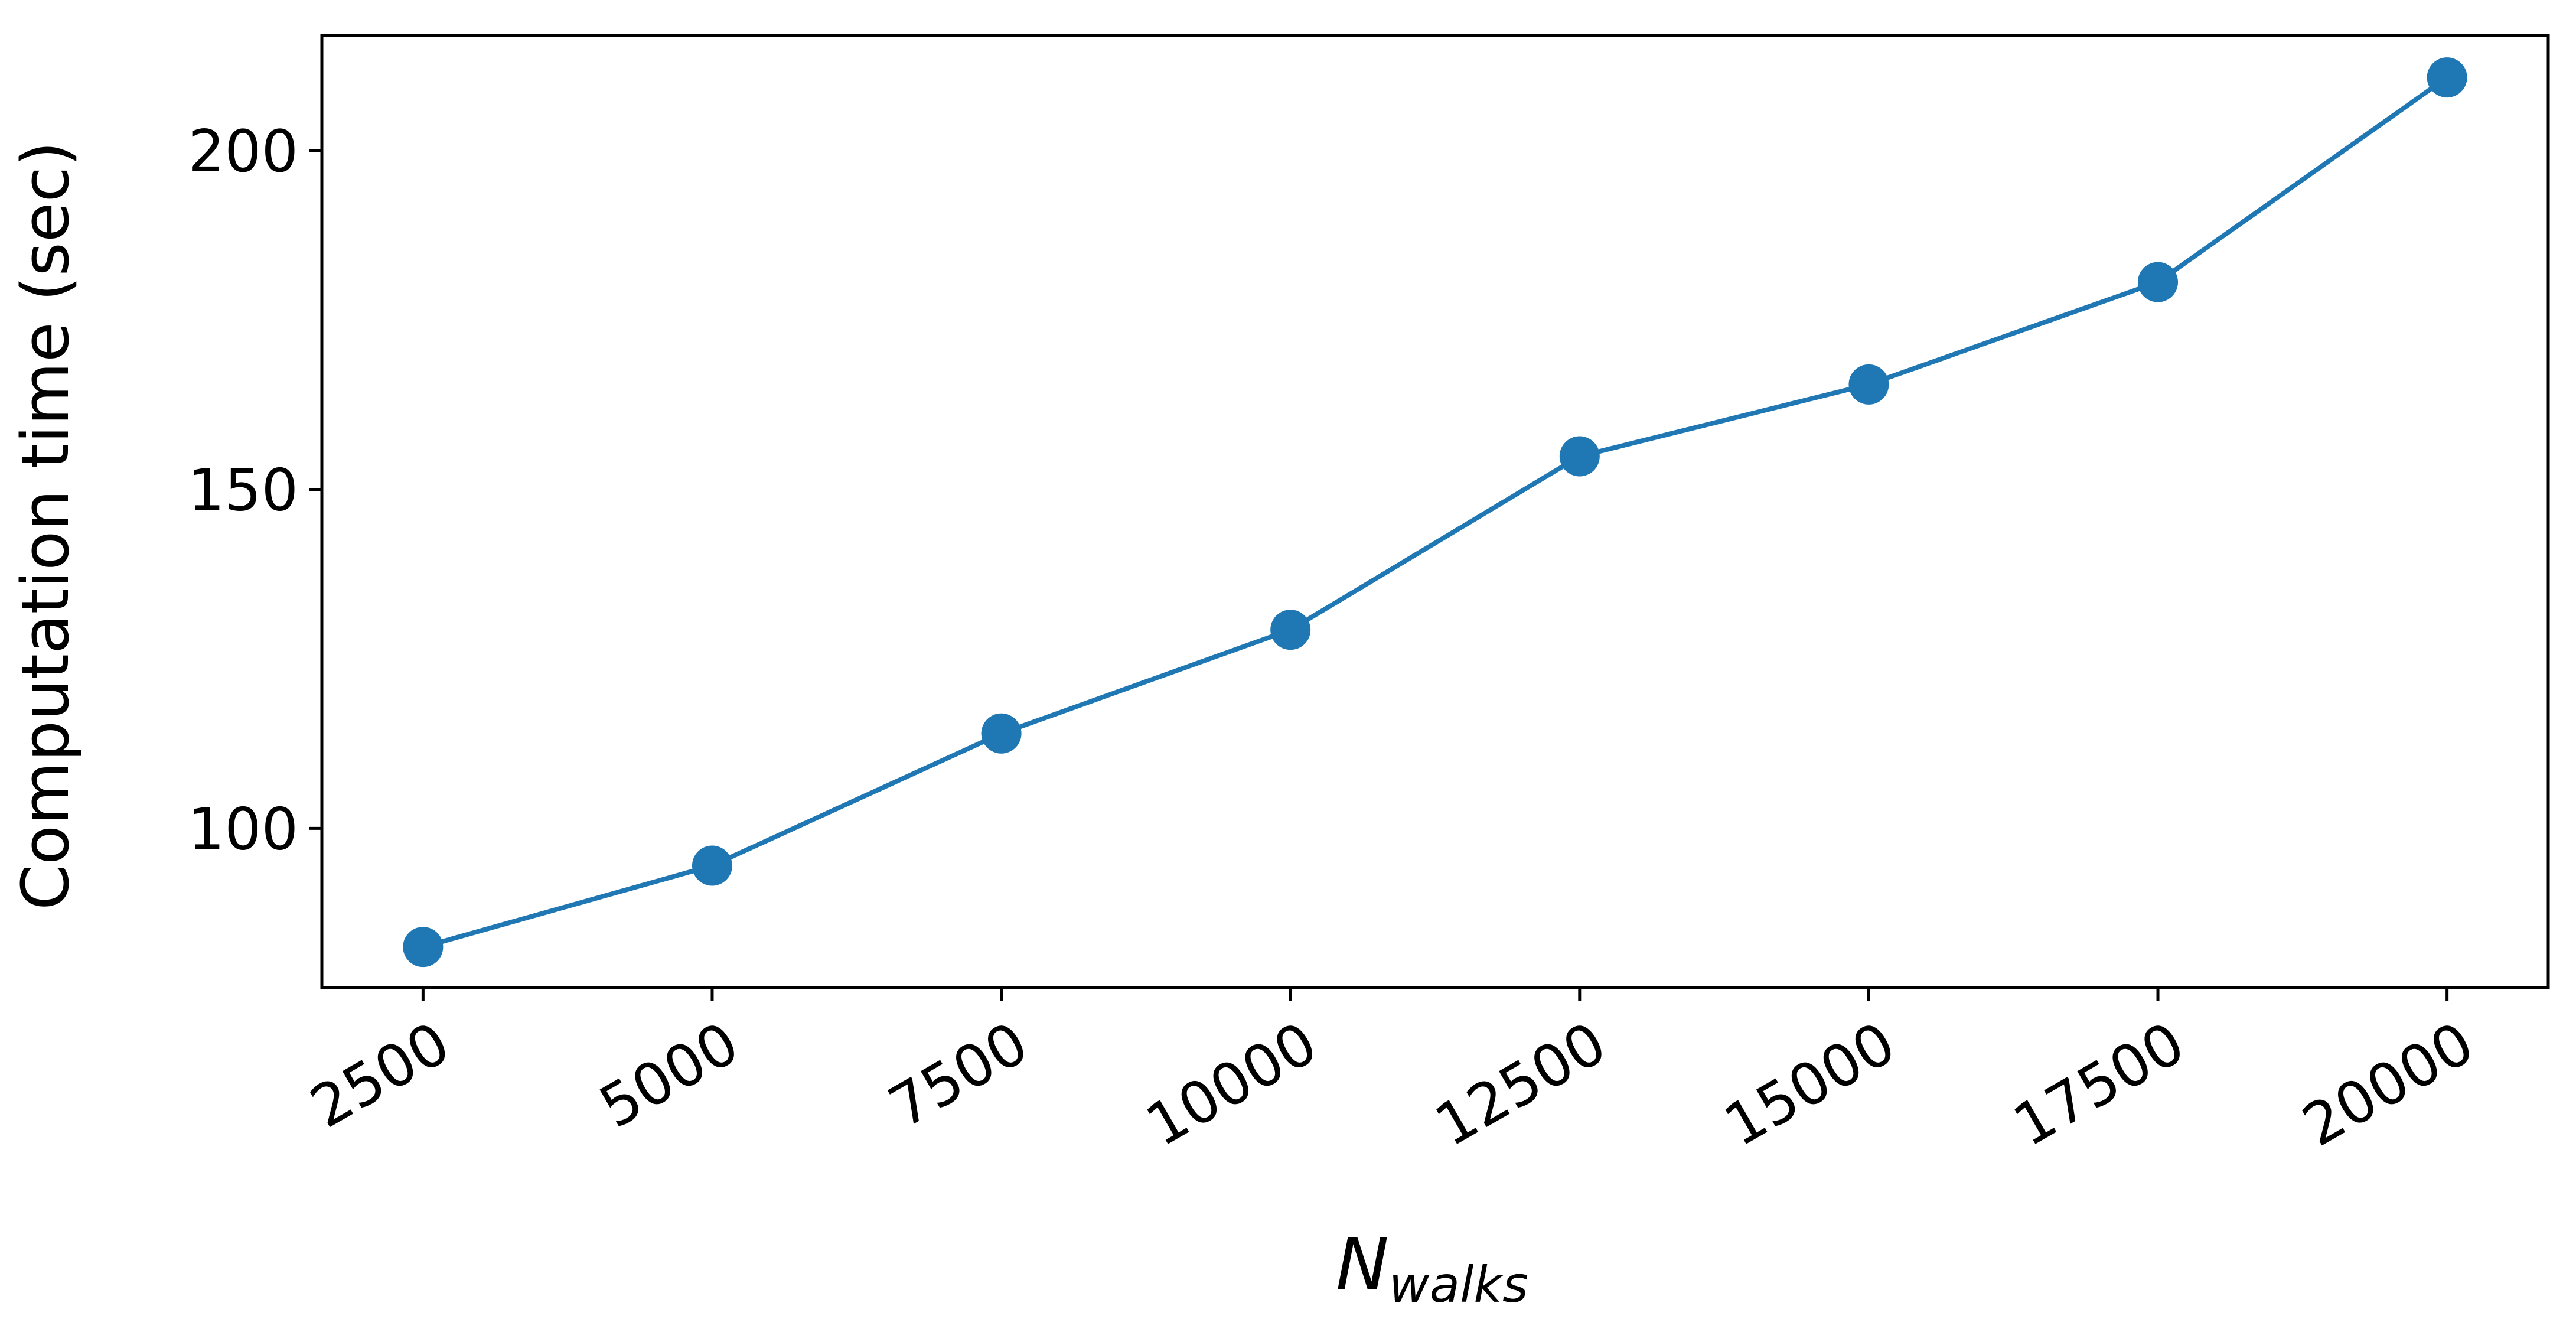 Image resolution: width=2576 pixels, height=1332 pixels. What do you see at coordinates (243, 491) in the screenshot?
I see `y-tick-label: 150` at bounding box center [243, 491].